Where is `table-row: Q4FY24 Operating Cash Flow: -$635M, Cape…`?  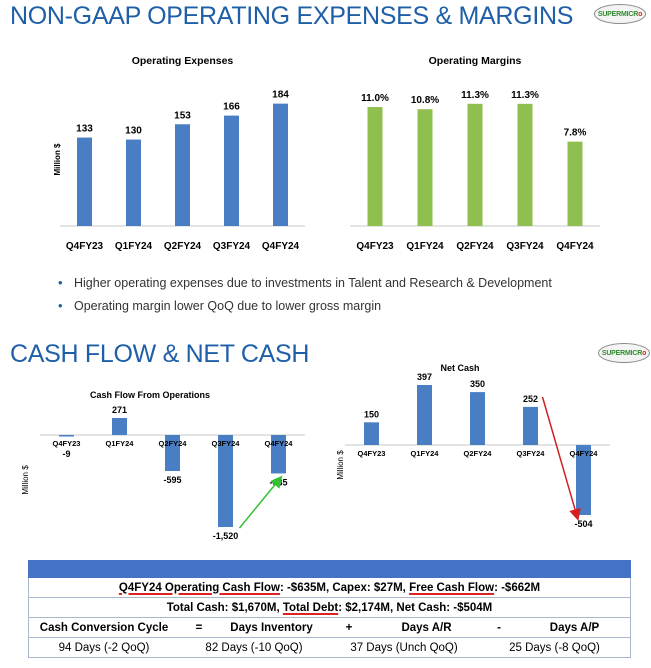 table-row: Q4FY24 Operating Cash Flow: -$635M, Cape… is located at coordinates (329, 588).